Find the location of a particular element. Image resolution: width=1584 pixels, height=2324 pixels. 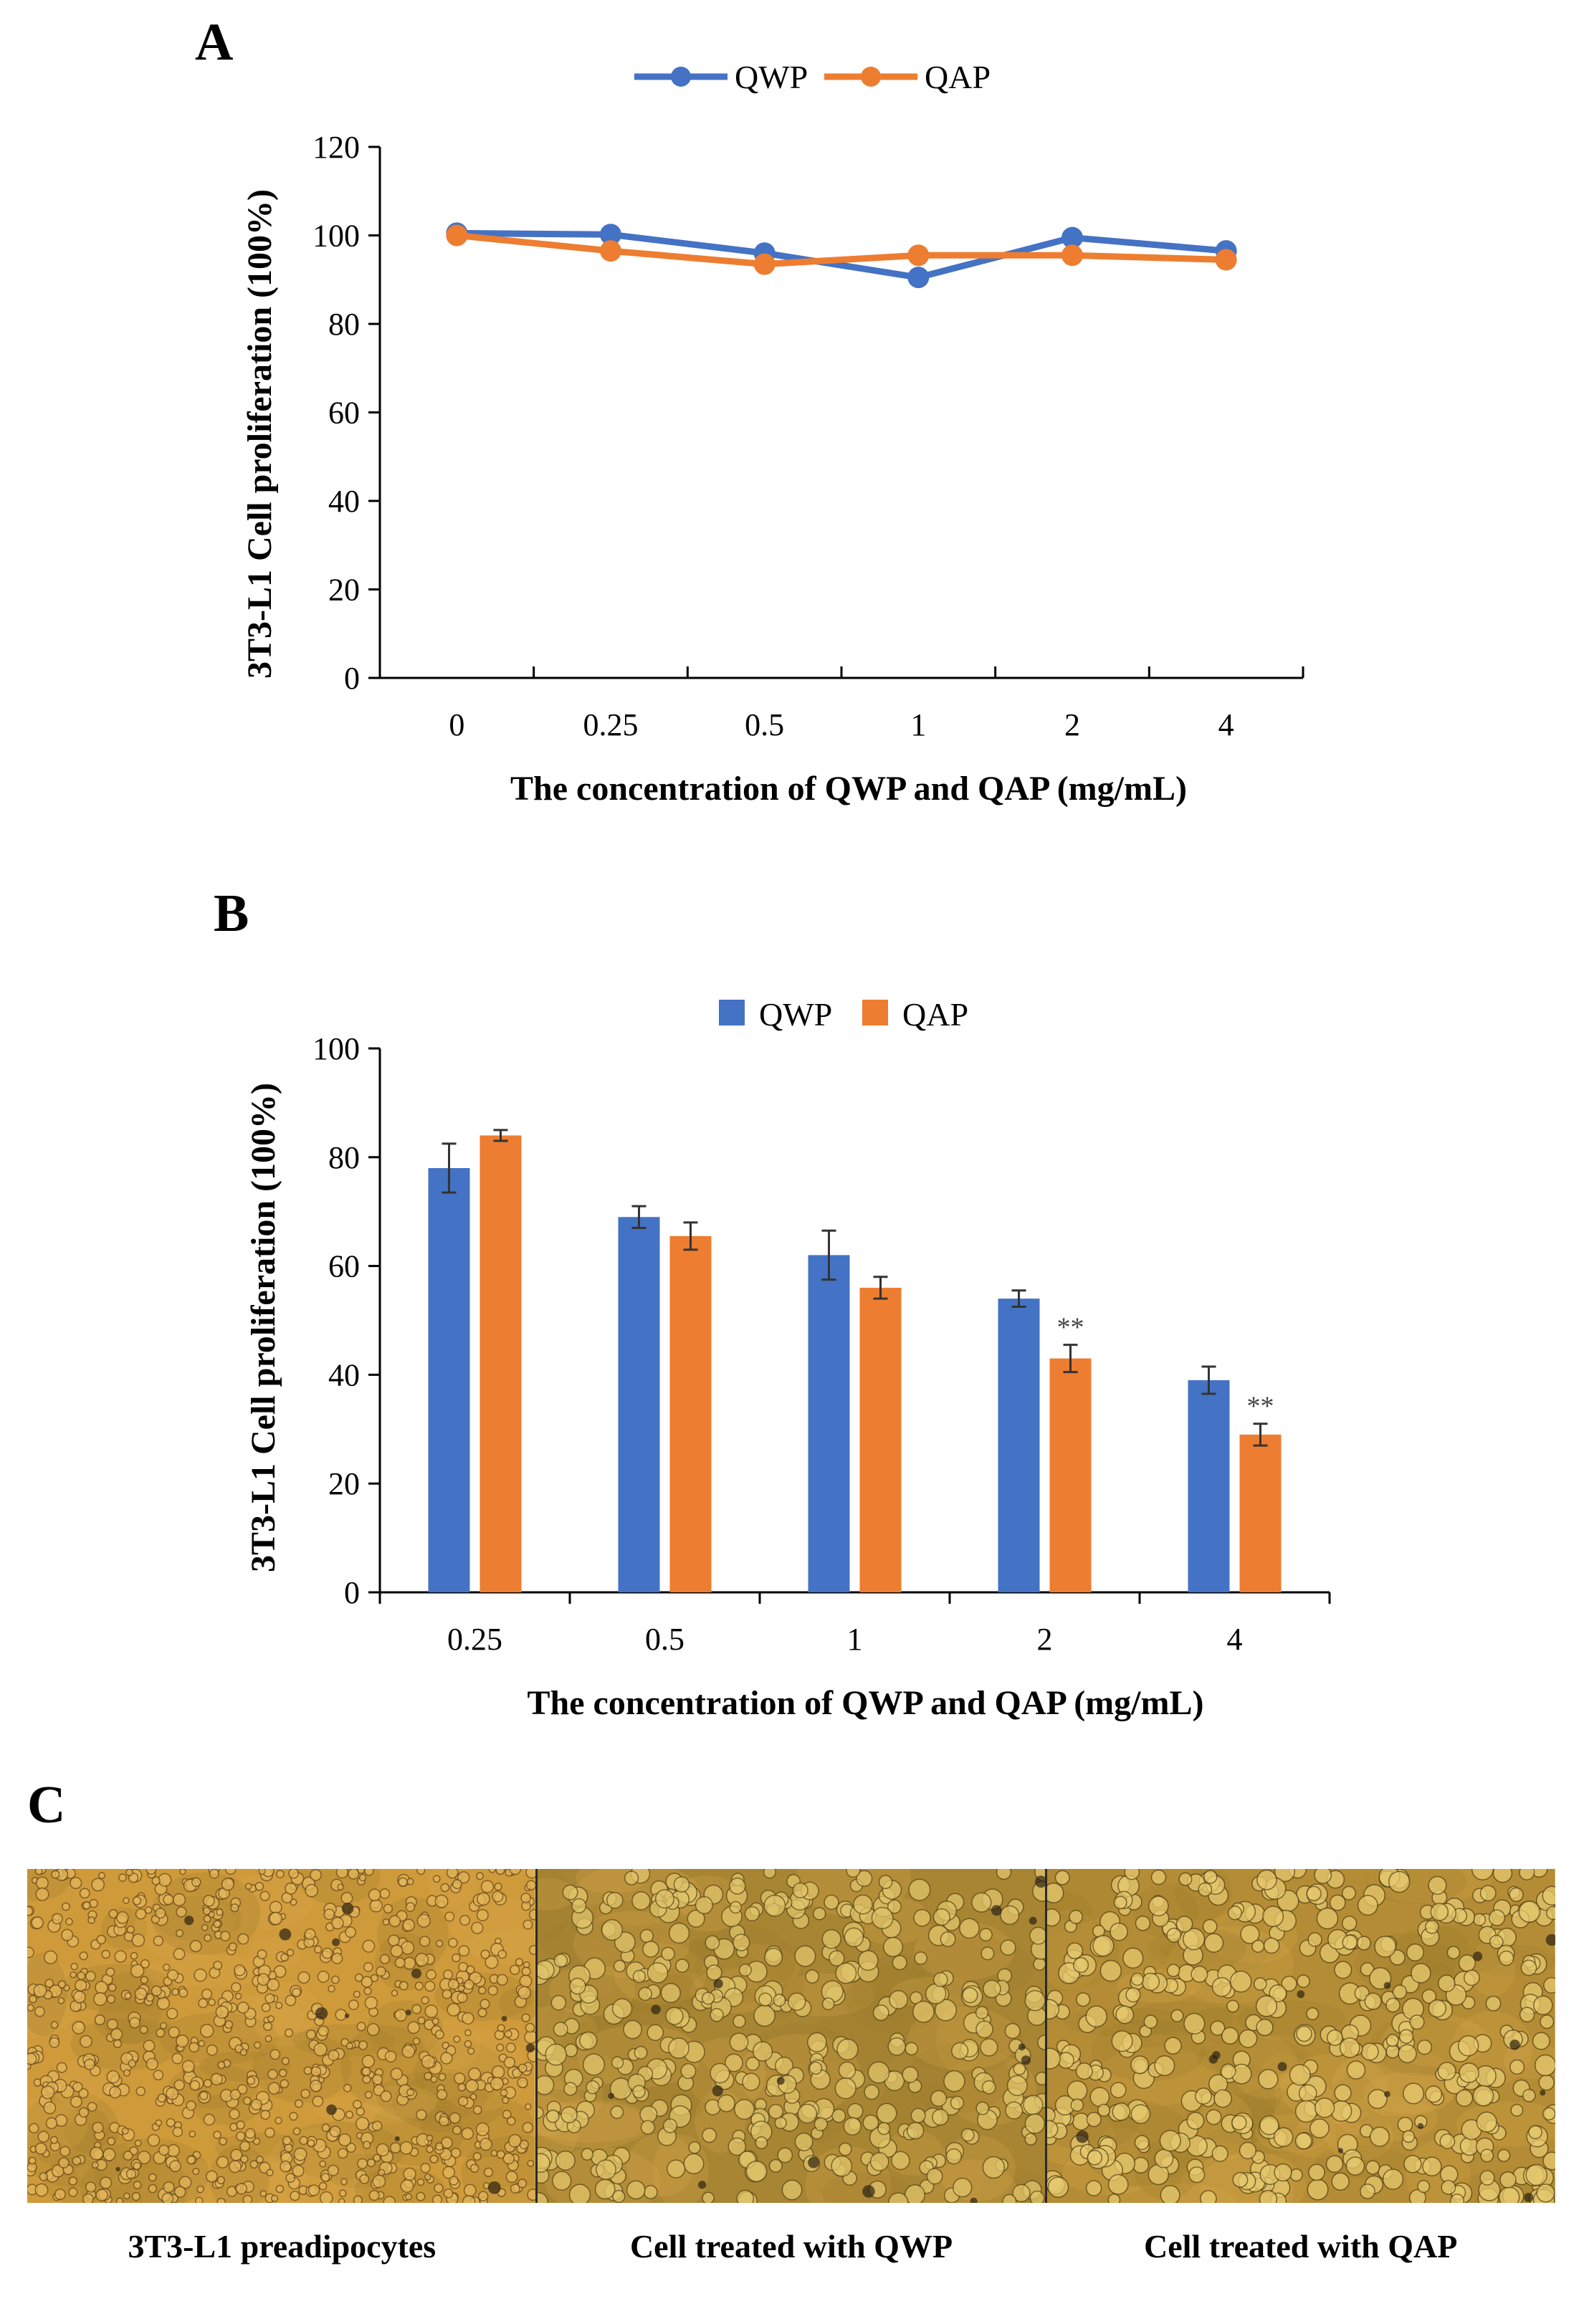

caption-qwp: Cell treated with QWP is located at coordinates (791, 2246).